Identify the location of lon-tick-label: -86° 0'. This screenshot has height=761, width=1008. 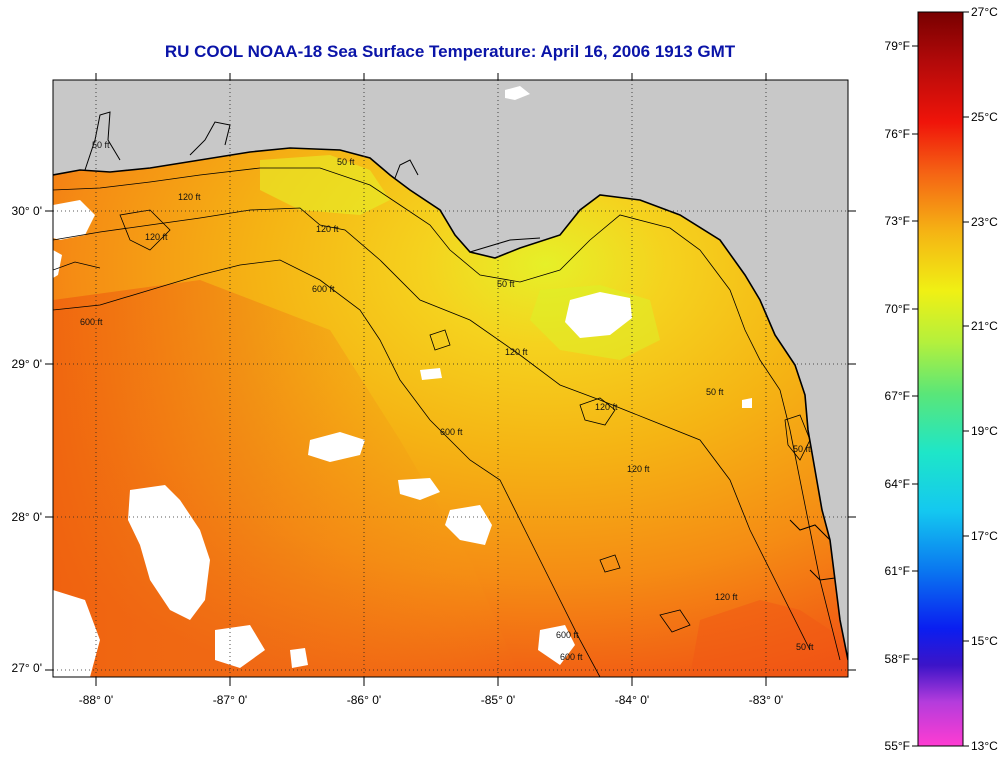
(364, 700).